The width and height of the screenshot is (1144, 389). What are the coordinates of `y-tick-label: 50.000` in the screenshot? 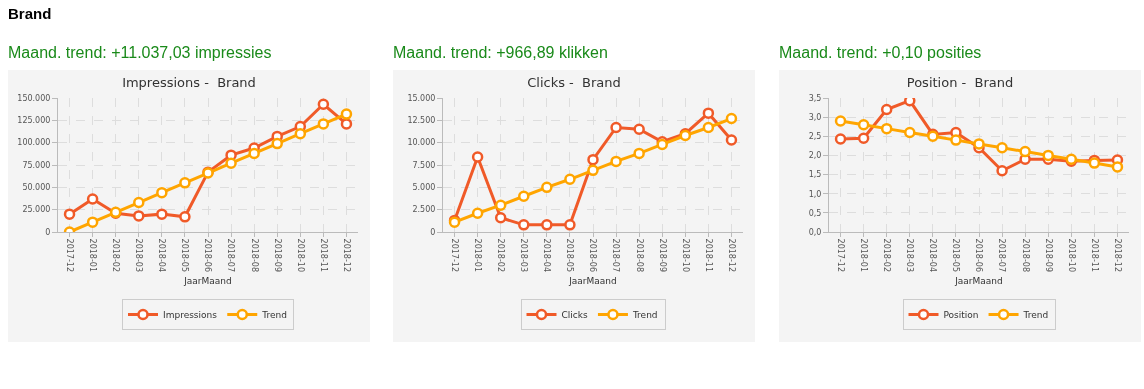 It's located at (36, 188).